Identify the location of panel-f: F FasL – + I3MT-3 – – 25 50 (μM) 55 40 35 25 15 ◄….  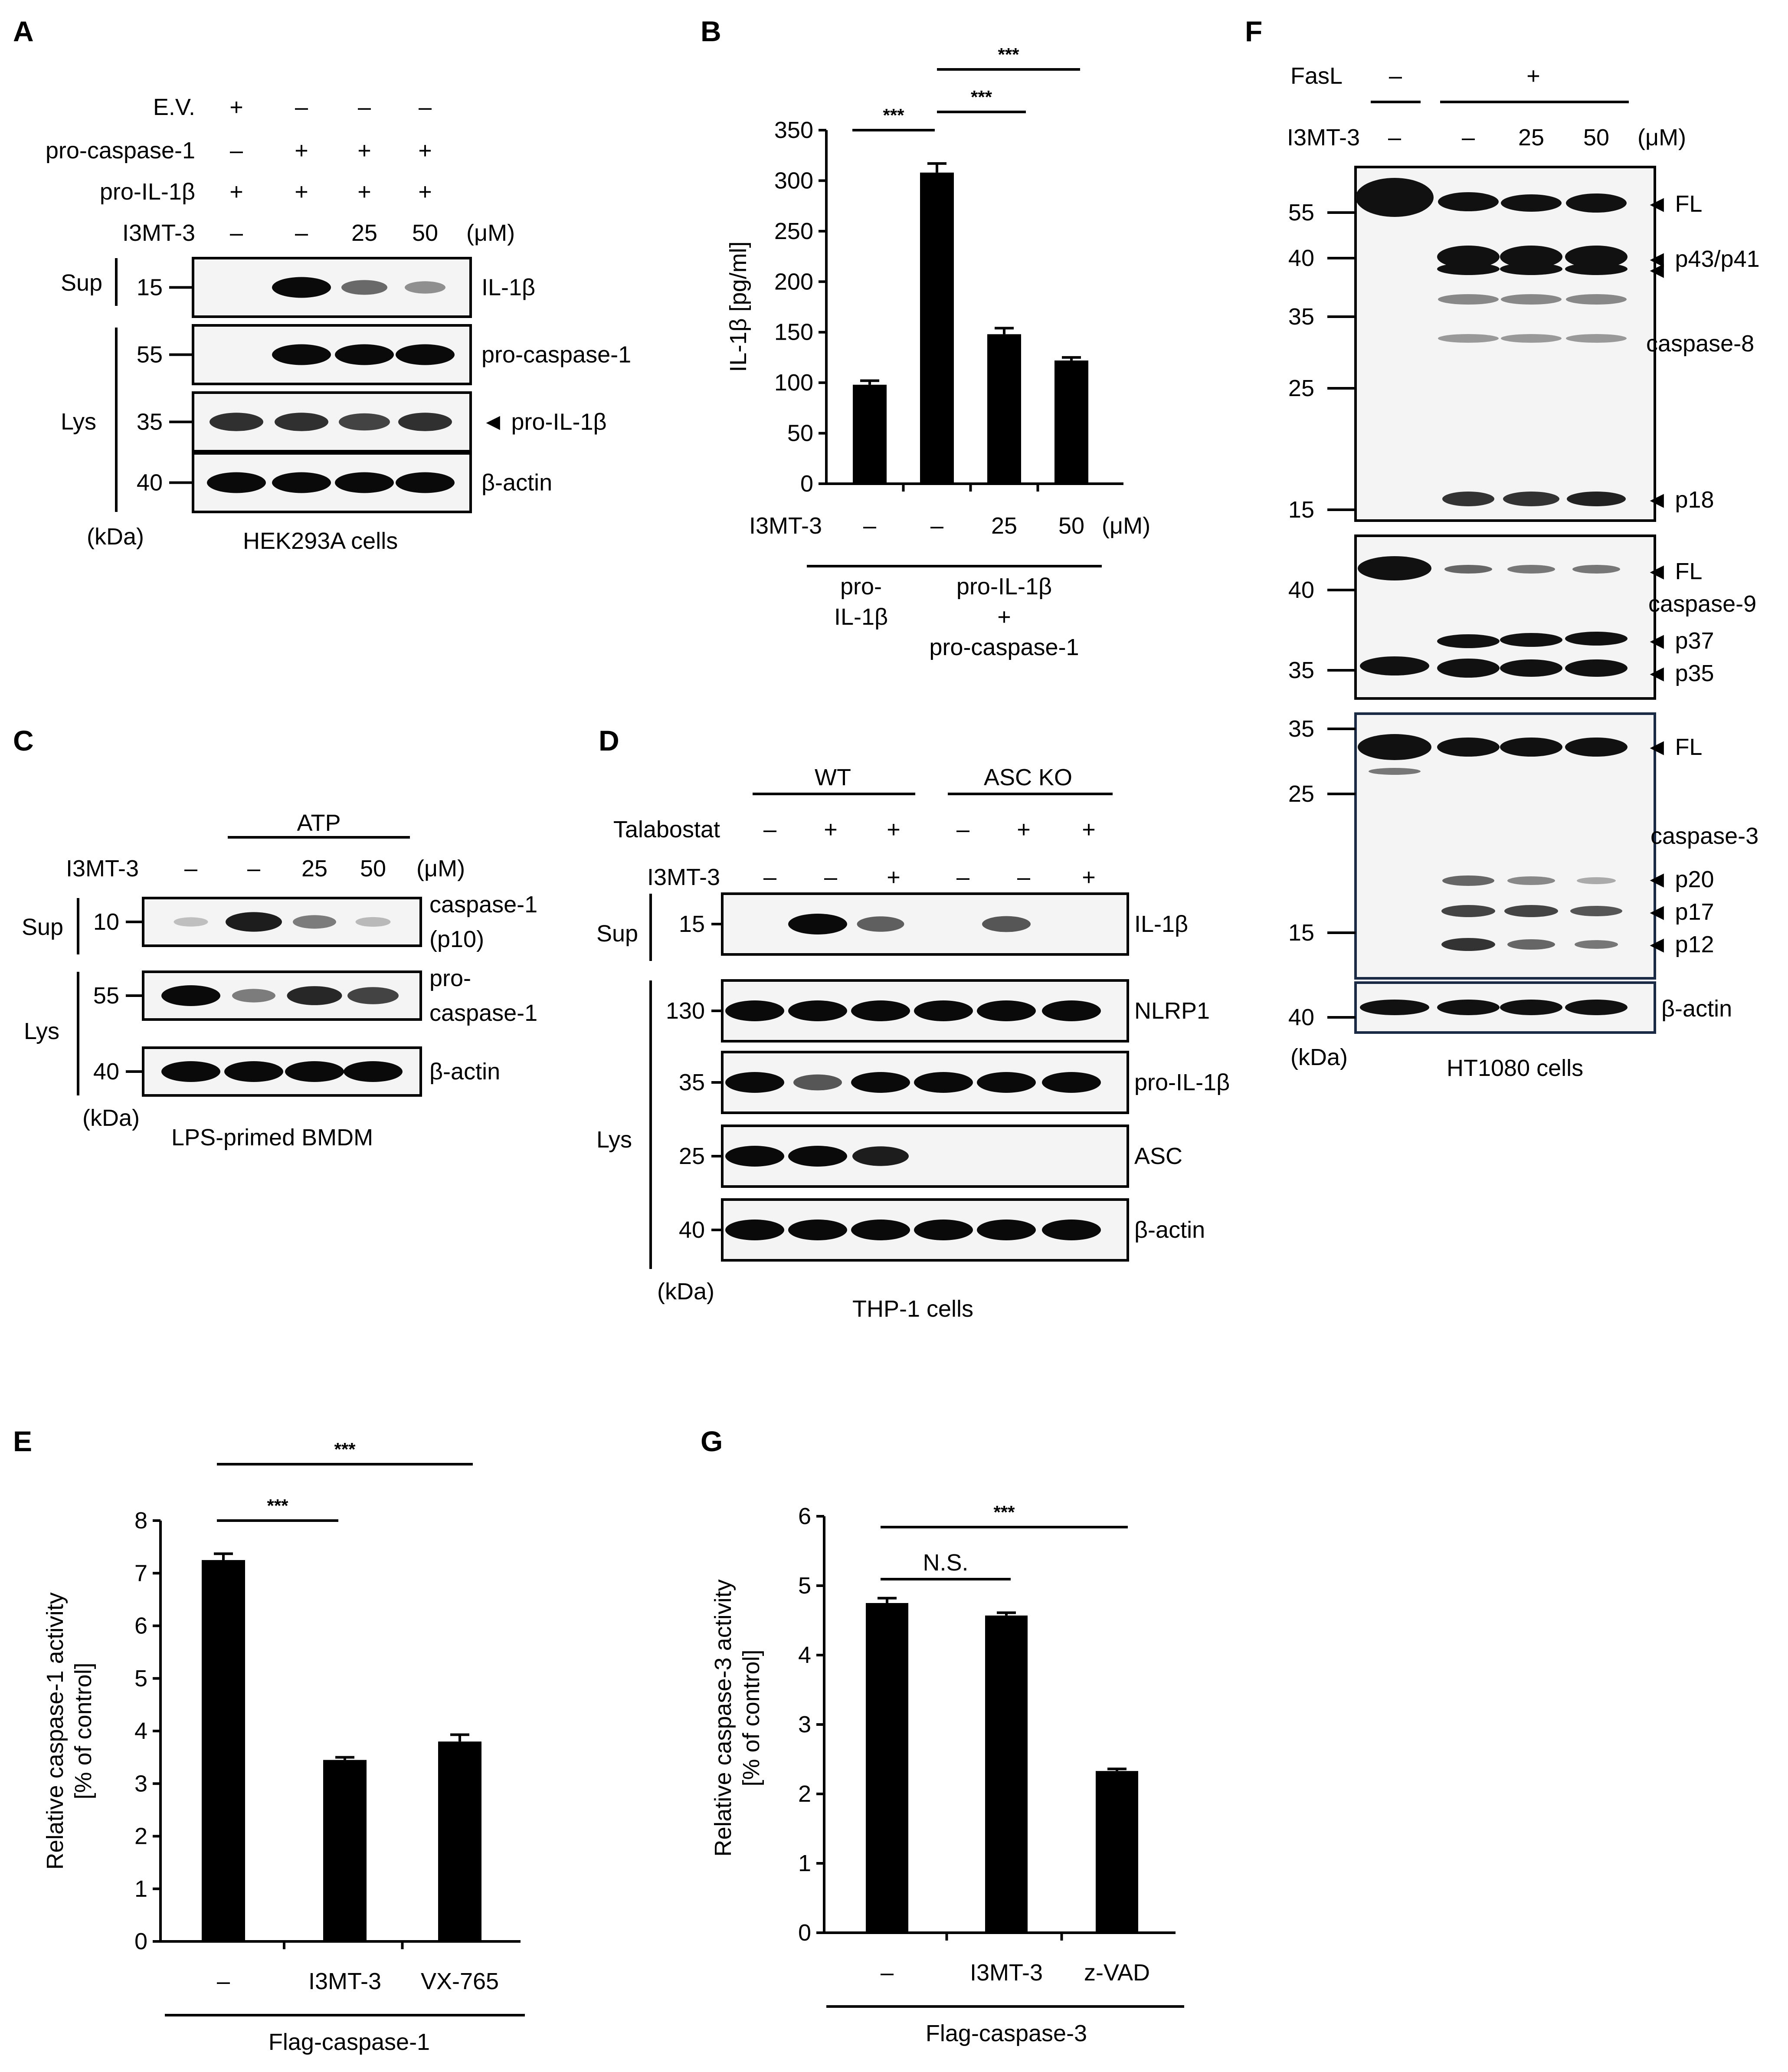
(1502, 548).